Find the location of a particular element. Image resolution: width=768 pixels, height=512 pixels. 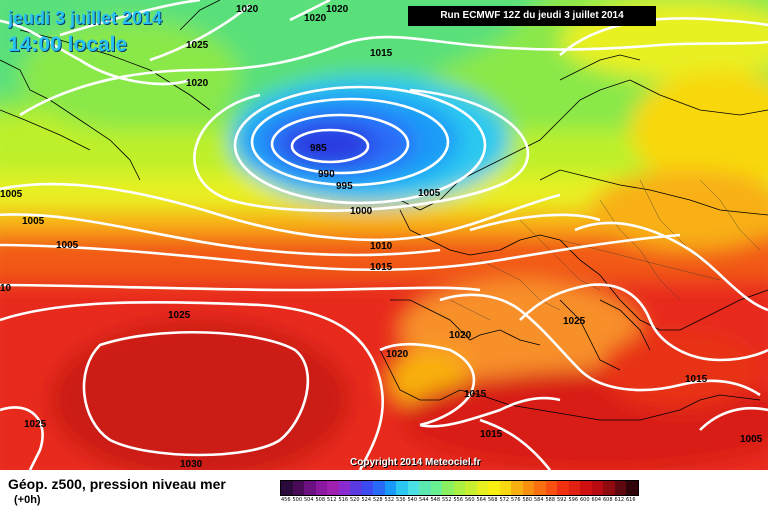

isobar-985: 985 is located at coordinates (318, 148).